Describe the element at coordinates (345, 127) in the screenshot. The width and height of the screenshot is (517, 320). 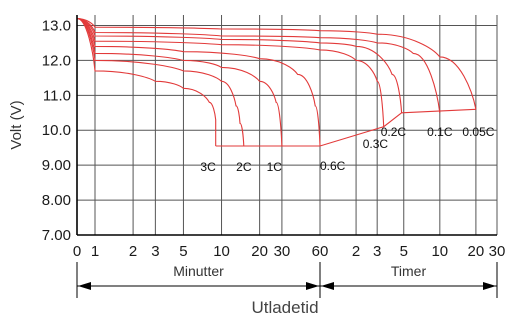
I see `cutoff-line` at that location.